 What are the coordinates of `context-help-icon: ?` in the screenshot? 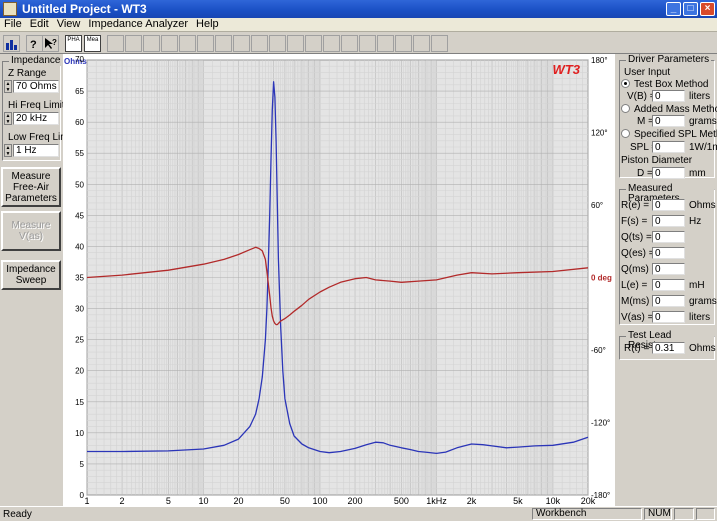 It's located at (50, 43).